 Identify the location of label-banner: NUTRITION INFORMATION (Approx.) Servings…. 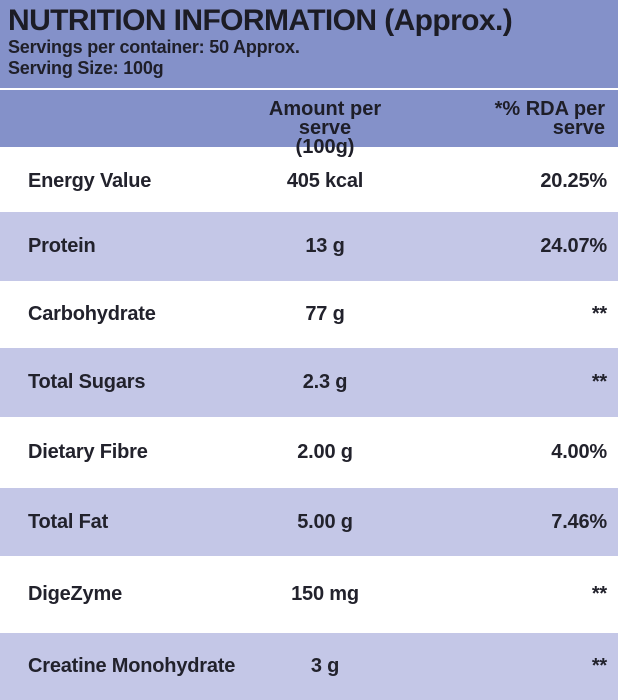
(309, 44).